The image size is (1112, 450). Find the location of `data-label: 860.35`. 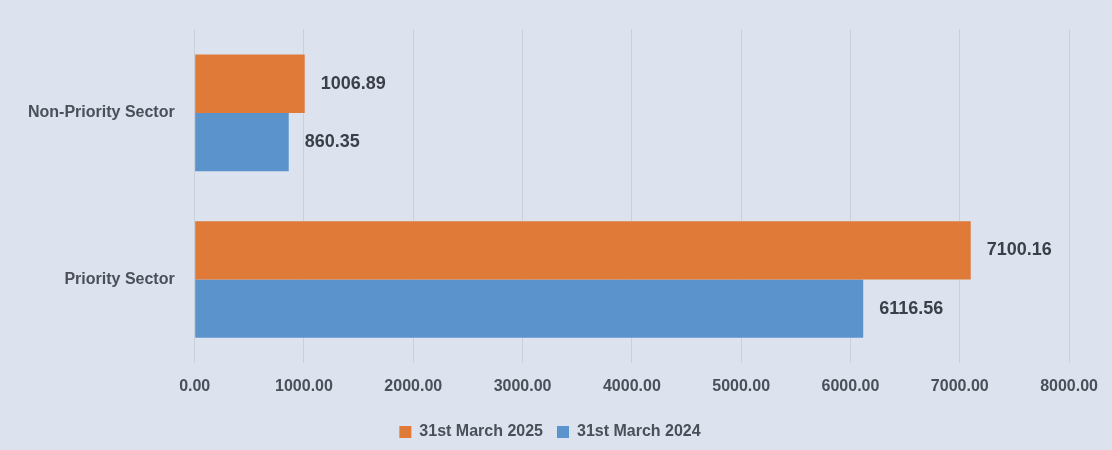

data-label: 860.35 is located at coordinates (332, 141).